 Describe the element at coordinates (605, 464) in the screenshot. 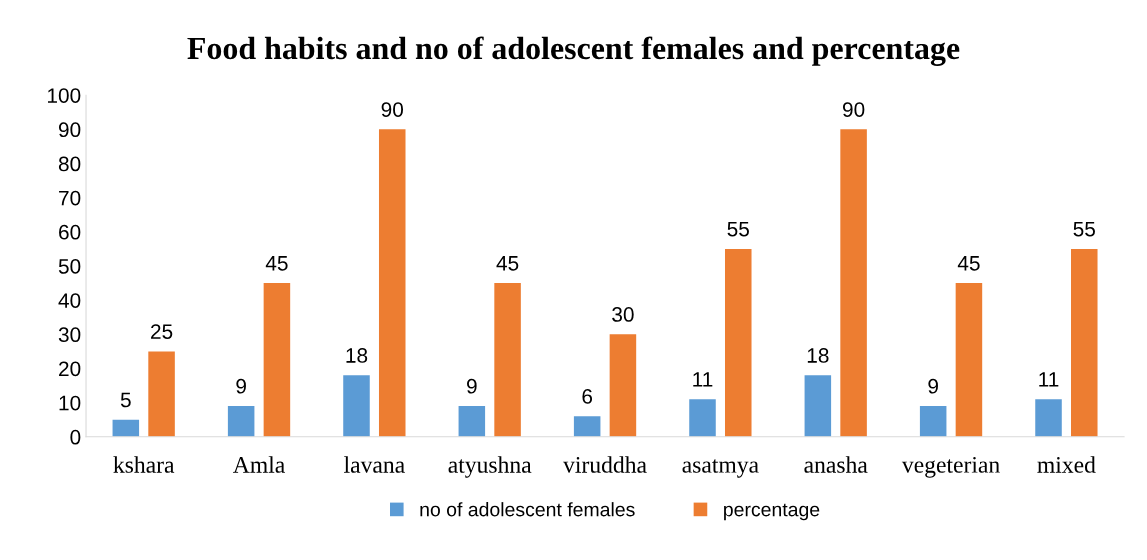

I see `x-tick-label: viruddha` at that location.